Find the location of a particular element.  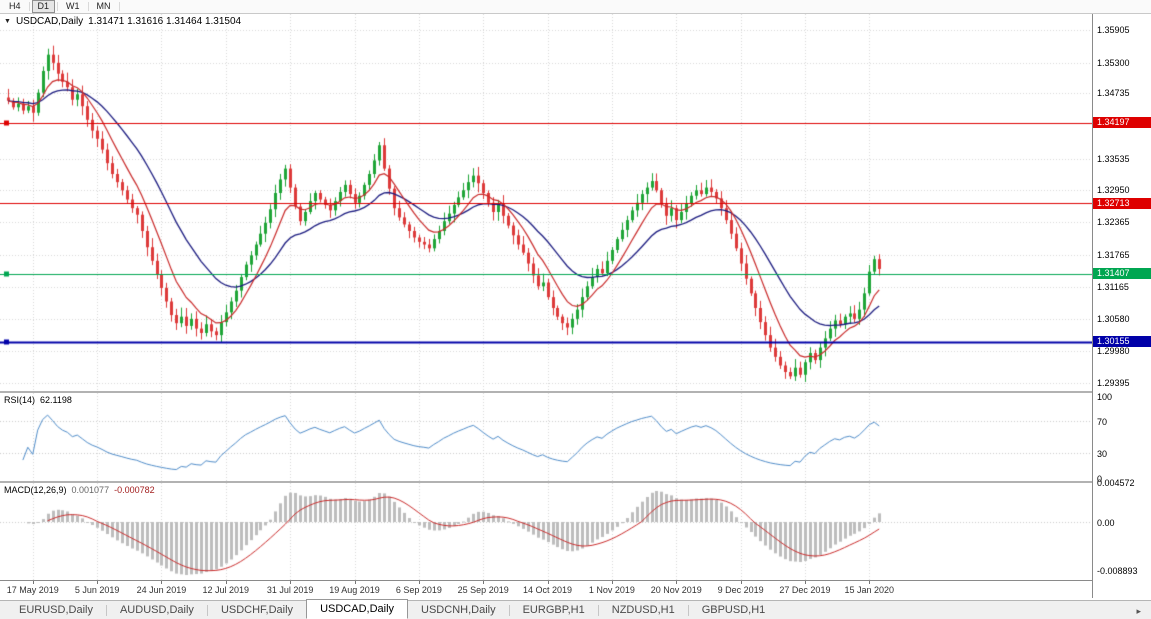

date-label: 6 Sep 2019 is located at coordinates (418, 590).